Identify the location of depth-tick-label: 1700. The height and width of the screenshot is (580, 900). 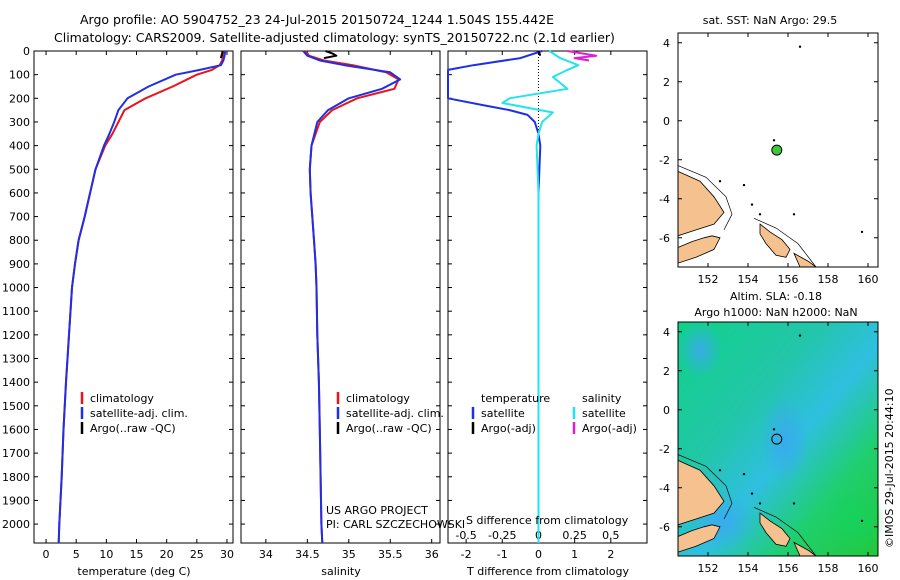
(16, 453).